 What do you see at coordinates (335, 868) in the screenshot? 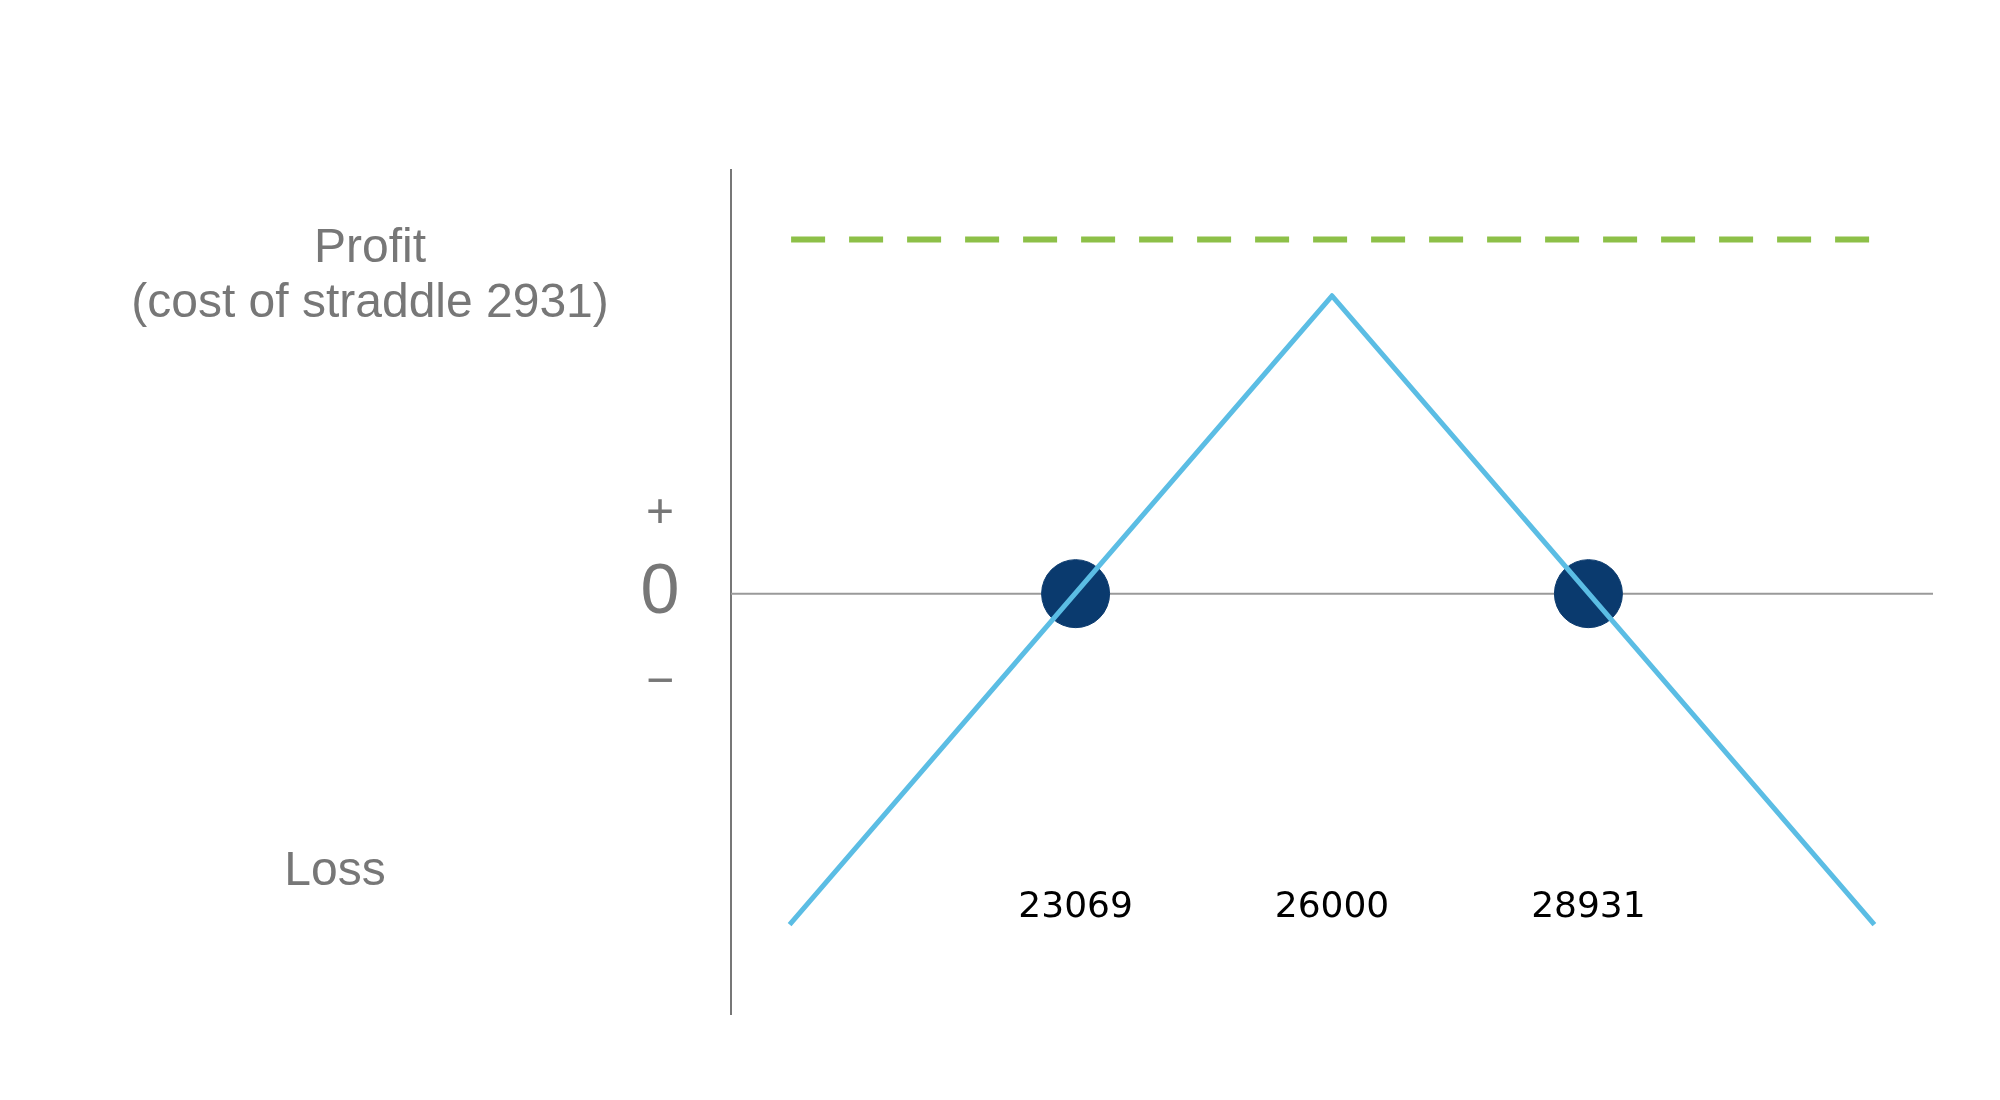
I see `text: Loss` at bounding box center [335, 868].